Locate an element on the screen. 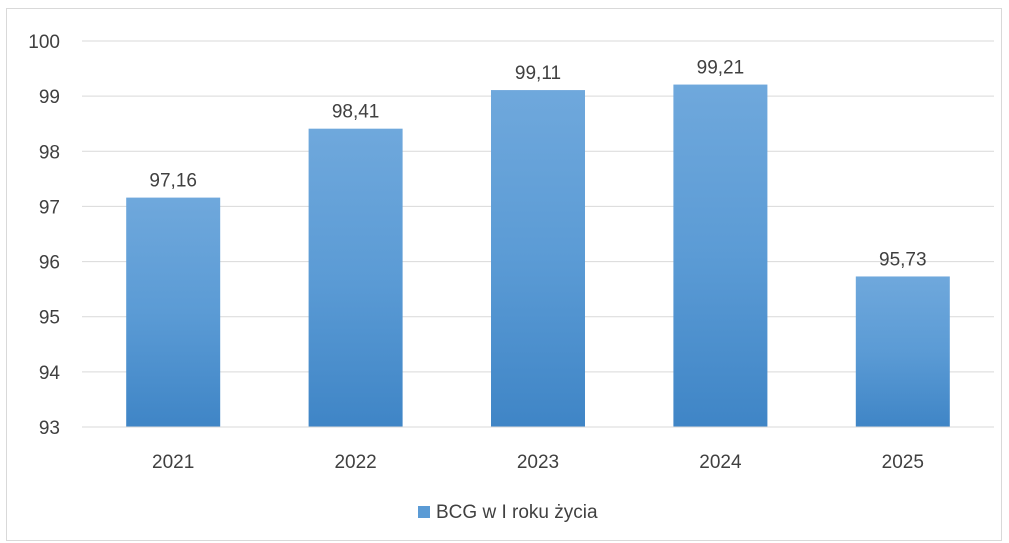 This screenshot has height=543, width=1009. legend-swatch is located at coordinates (424, 512).